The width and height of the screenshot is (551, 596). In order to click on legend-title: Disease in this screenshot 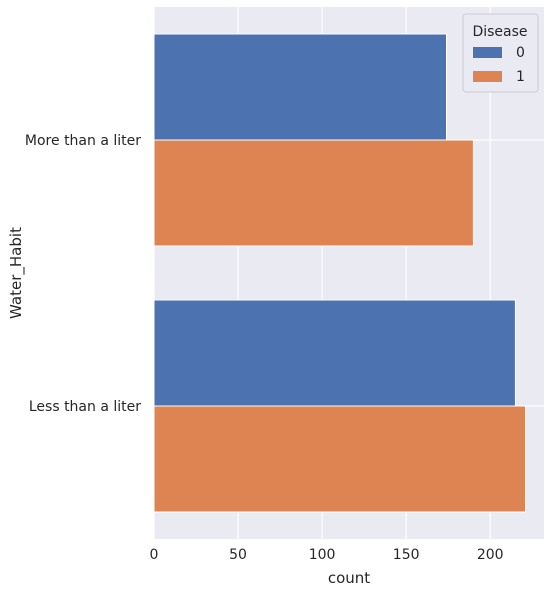, I will do `click(499, 32)`.